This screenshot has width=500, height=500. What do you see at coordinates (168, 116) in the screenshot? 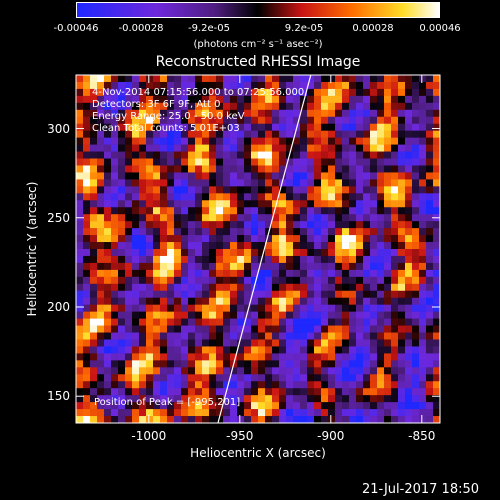
I see `info-line-energy: Energy Range: 25.0 - 50.0 keV` at bounding box center [168, 116].